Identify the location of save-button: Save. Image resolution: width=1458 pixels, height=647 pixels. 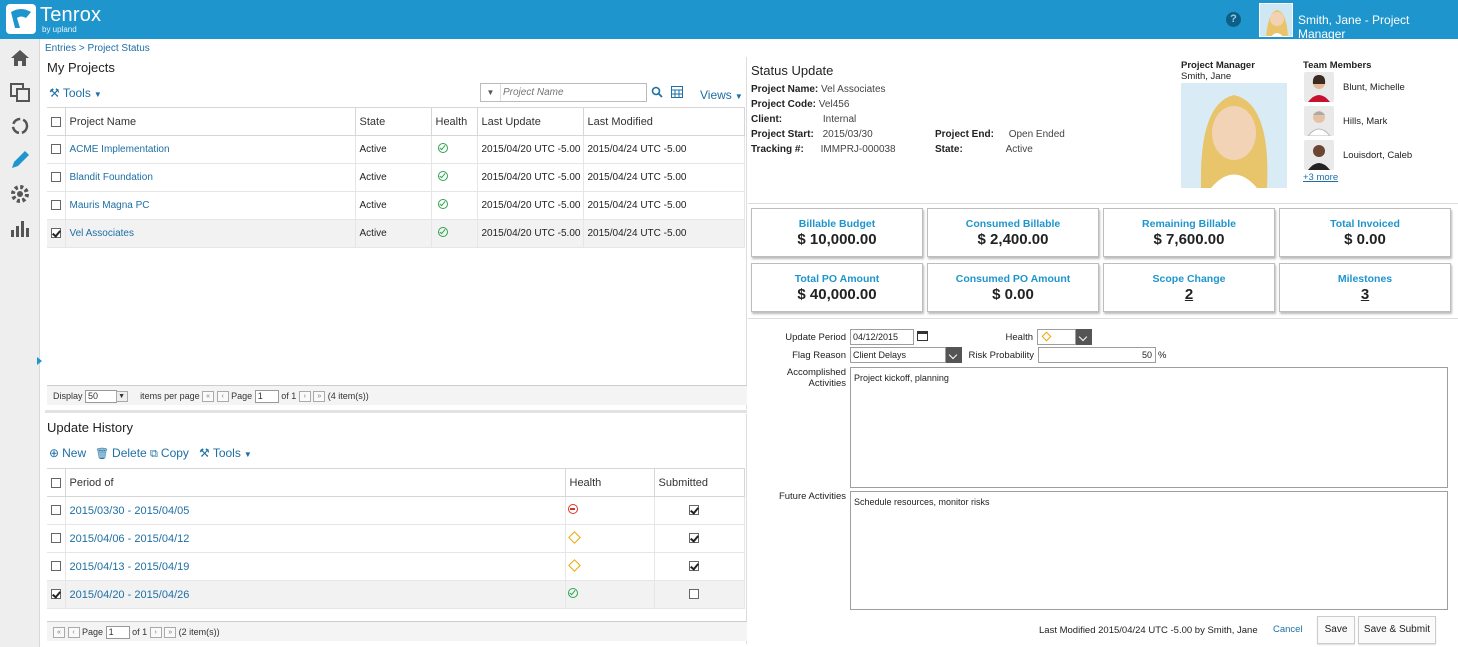
(1336, 630).